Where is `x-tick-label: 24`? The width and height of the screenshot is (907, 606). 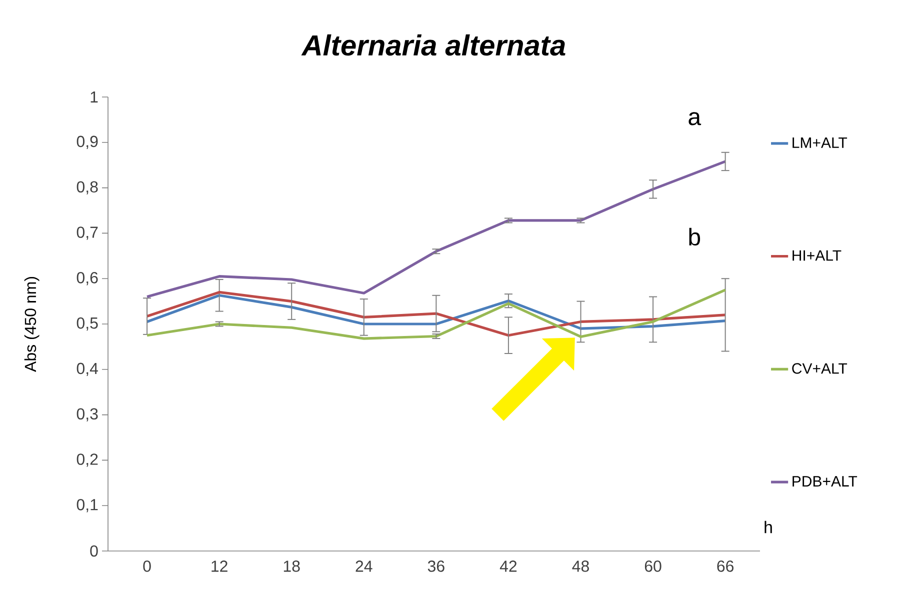
x-tick-label: 24 is located at coordinates (364, 566).